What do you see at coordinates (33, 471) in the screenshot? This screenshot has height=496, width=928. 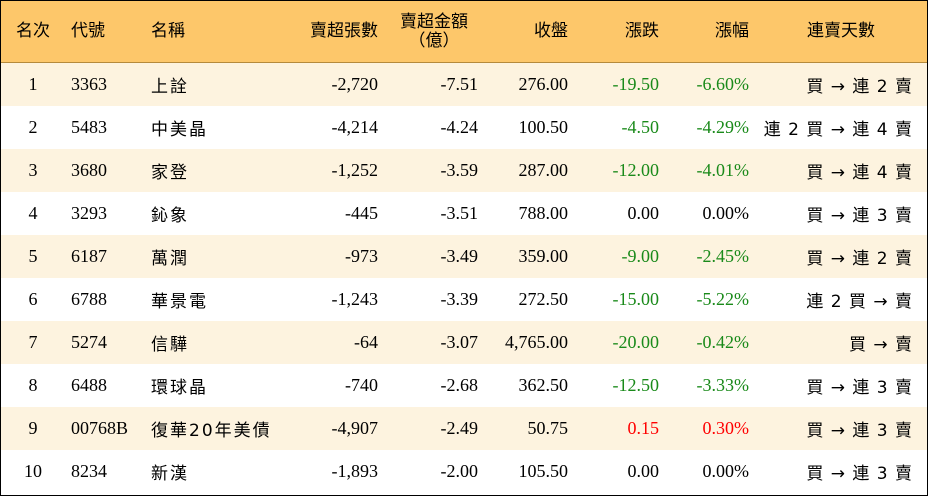 I see `cell-rank: 10` at bounding box center [33, 471].